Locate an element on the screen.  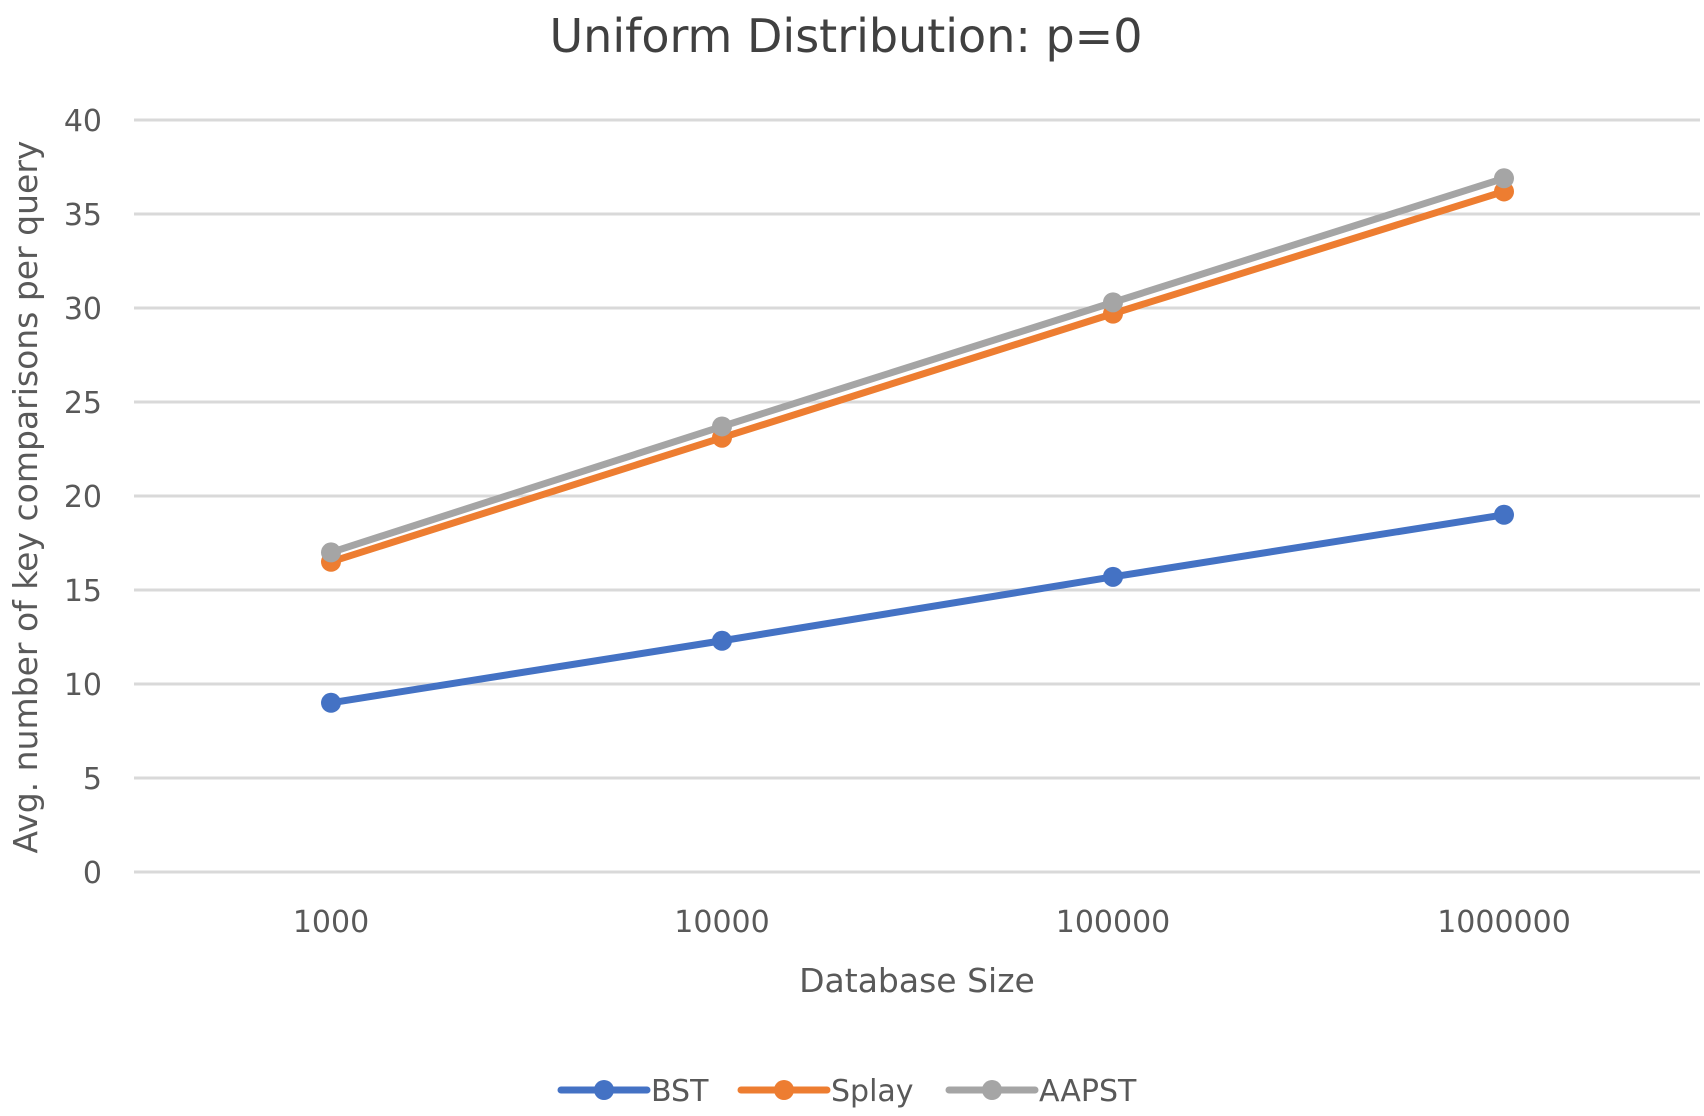
legend-item-bst: BST is located at coordinates (633, 1091).